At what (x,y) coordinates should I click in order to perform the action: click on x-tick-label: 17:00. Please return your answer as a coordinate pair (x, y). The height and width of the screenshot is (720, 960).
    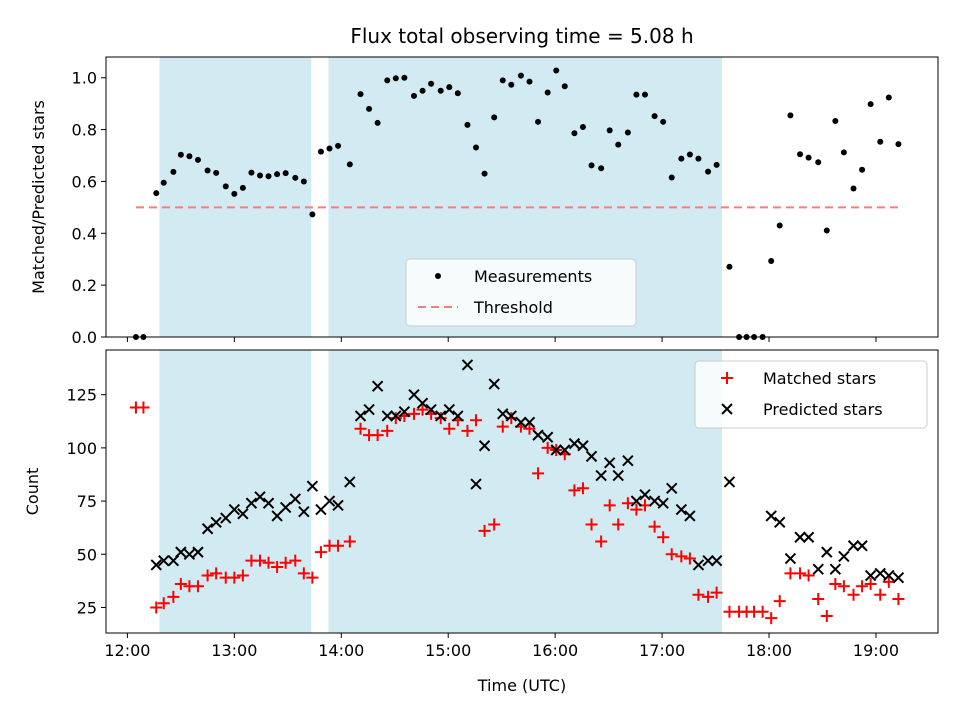
    Looking at the image, I should click on (662, 650).